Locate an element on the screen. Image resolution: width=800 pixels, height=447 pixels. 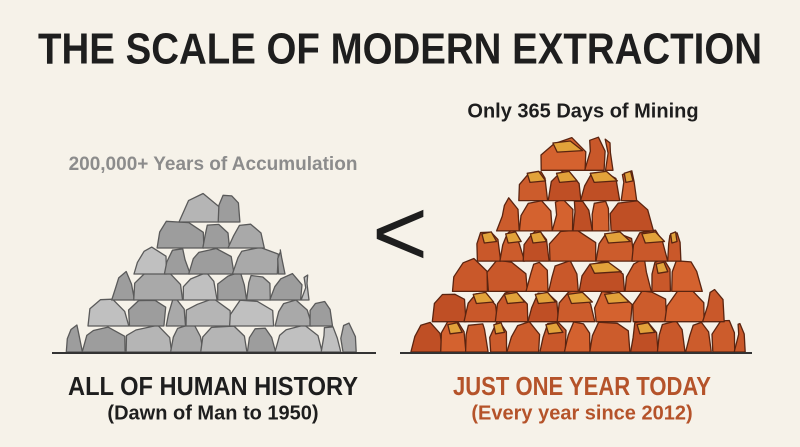
less-than-sign: < is located at coordinates (400, 232).